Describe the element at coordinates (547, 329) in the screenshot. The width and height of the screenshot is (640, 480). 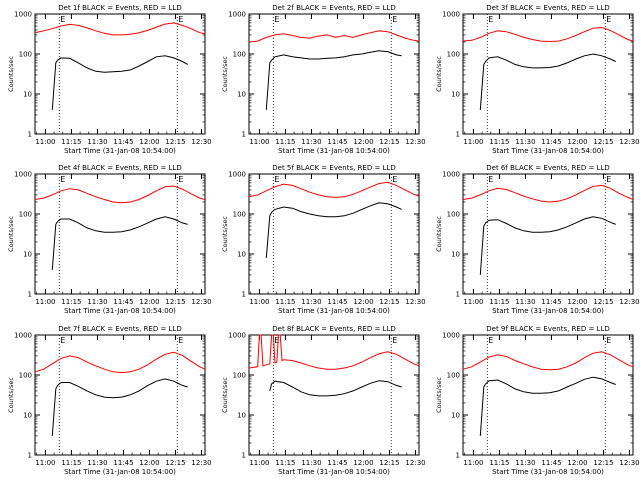
I see `panel-title: Det 9f BLACK = Events, RED = LLD` at that location.